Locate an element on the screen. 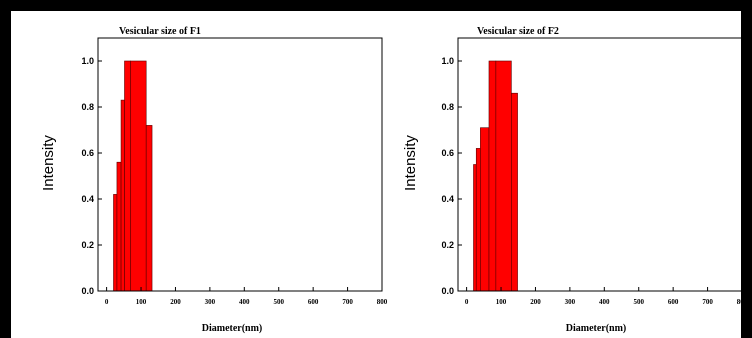  chart-f2-xlabel: Diameter(nm) is located at coordinates (596, 328).